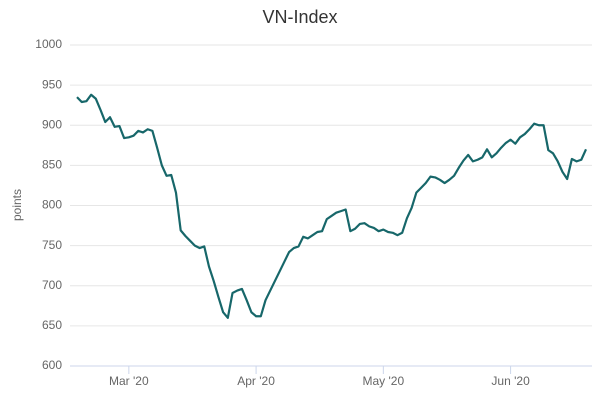 This screenshot has width=600, height=400. Describe the element at coordinates (52, 365) in the screenshot. I see `y-tick-label: 600` at that location.